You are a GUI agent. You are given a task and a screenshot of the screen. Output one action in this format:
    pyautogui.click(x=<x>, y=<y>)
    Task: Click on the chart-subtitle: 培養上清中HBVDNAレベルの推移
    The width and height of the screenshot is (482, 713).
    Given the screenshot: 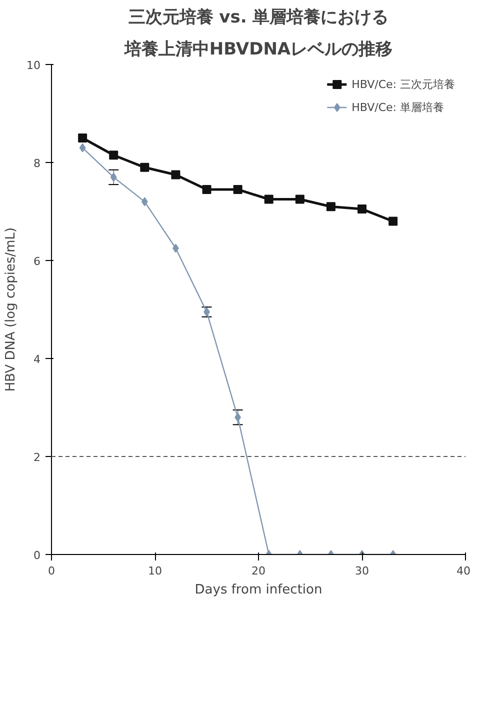 What is the action you would take?
    pyautogui.click(x=258, y=50)
    